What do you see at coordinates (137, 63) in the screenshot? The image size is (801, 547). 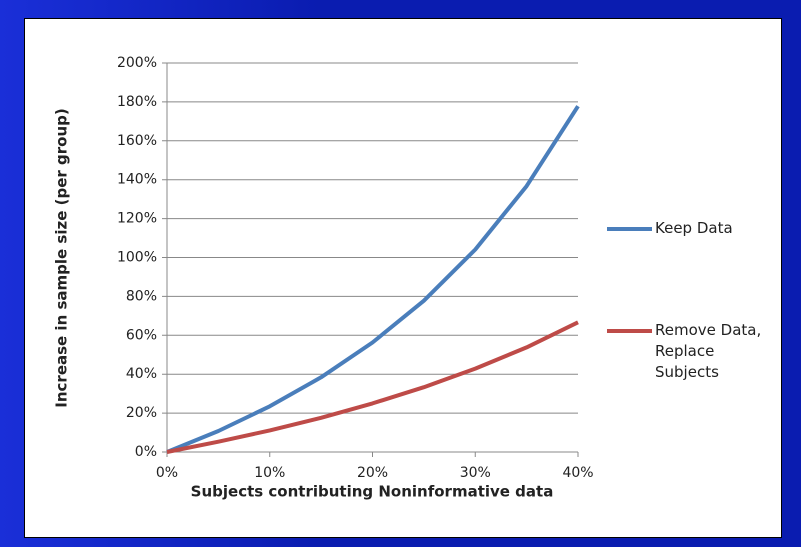 I see `y-tick-label: 200%` at bounding box center [137, 63].